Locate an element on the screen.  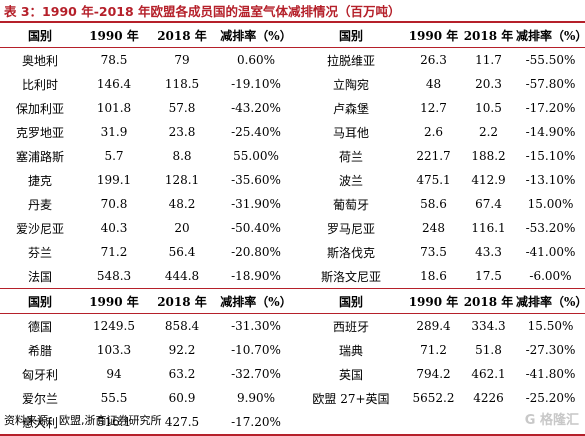
table-cell: -55.50% is located at coordinates (550, 60).